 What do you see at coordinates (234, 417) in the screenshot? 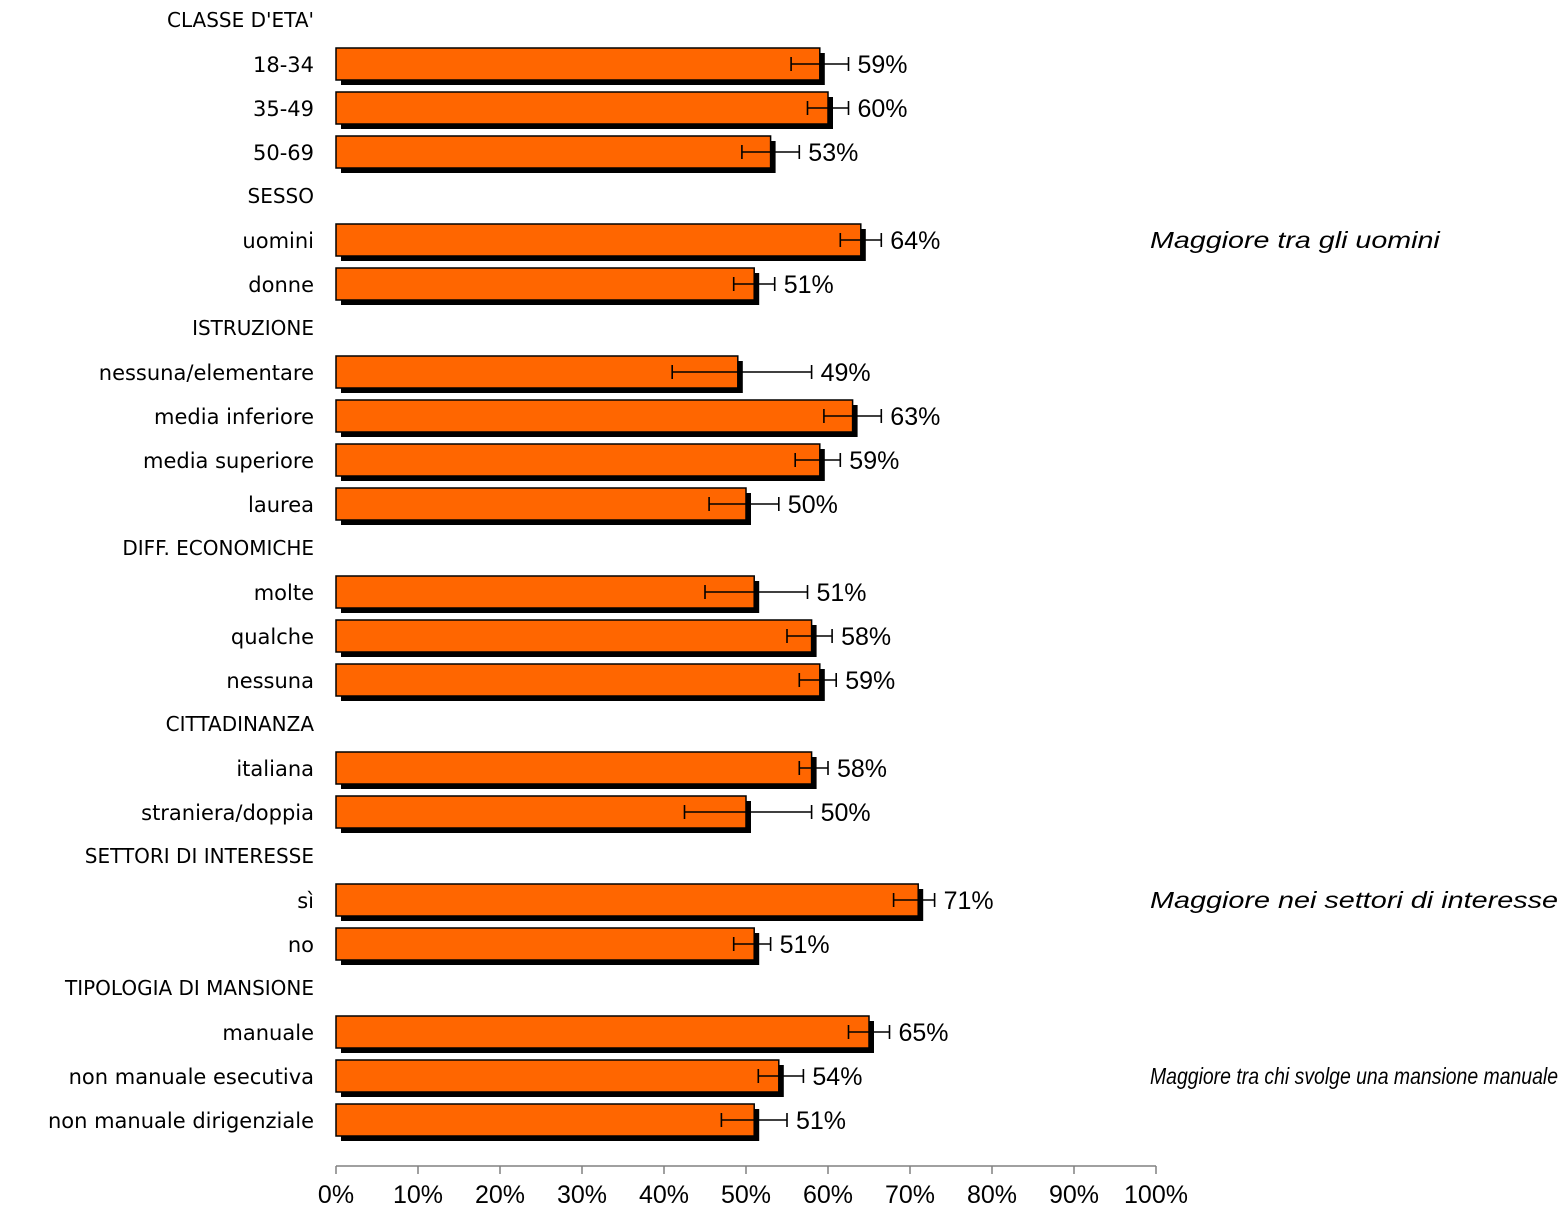
I see `category-label: media inferiore` at bounding box center [234, 417].